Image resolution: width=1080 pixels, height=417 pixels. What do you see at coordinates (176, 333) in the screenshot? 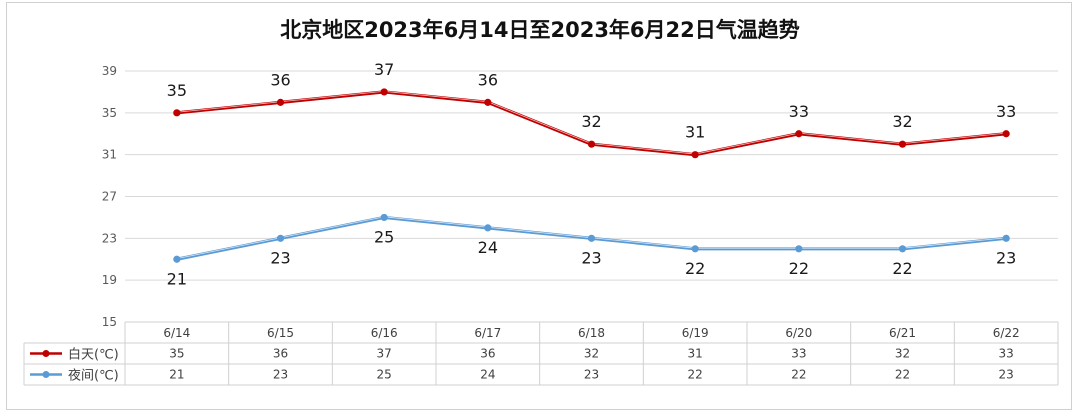
I see `x-category-label: 6/14` at bounding box center [176, 333].